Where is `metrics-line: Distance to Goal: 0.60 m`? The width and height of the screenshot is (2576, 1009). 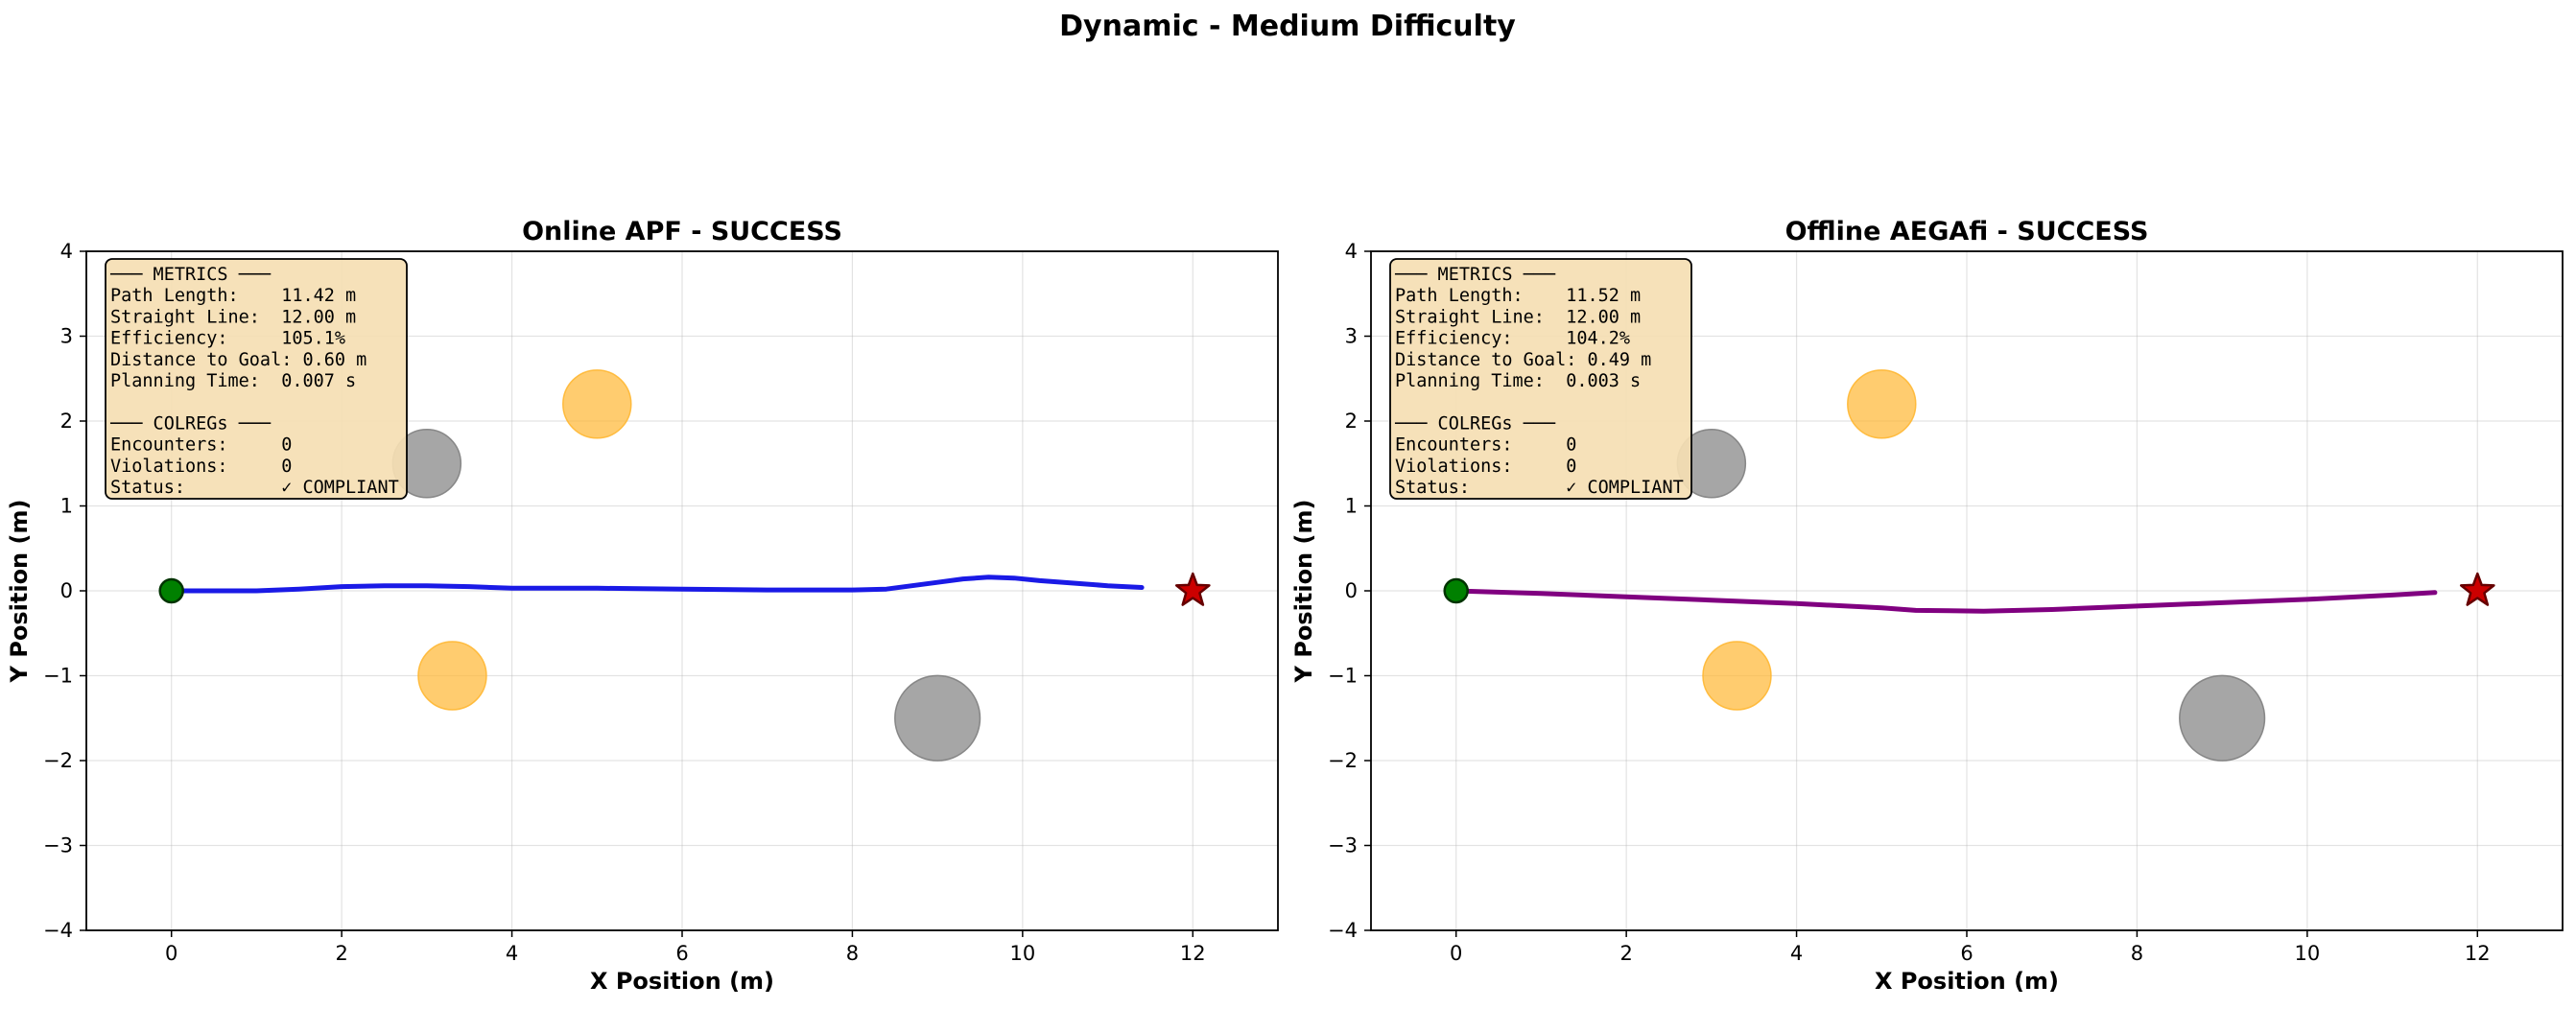 metrics-line: Distance to Goal: 0.60 m is located at coordinates (238, 360).